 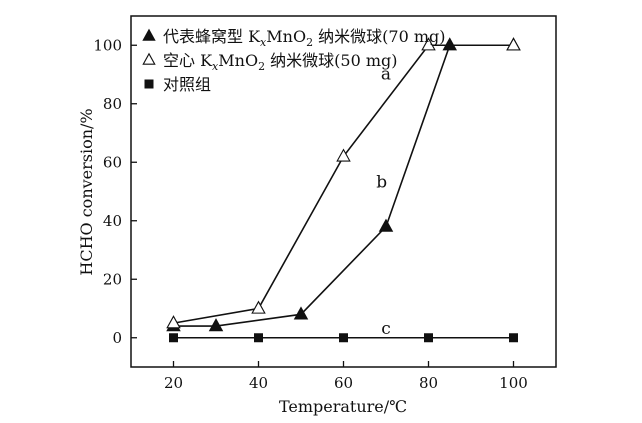 I want to click on y-tick-label: 40, so click(x=112, y=221).